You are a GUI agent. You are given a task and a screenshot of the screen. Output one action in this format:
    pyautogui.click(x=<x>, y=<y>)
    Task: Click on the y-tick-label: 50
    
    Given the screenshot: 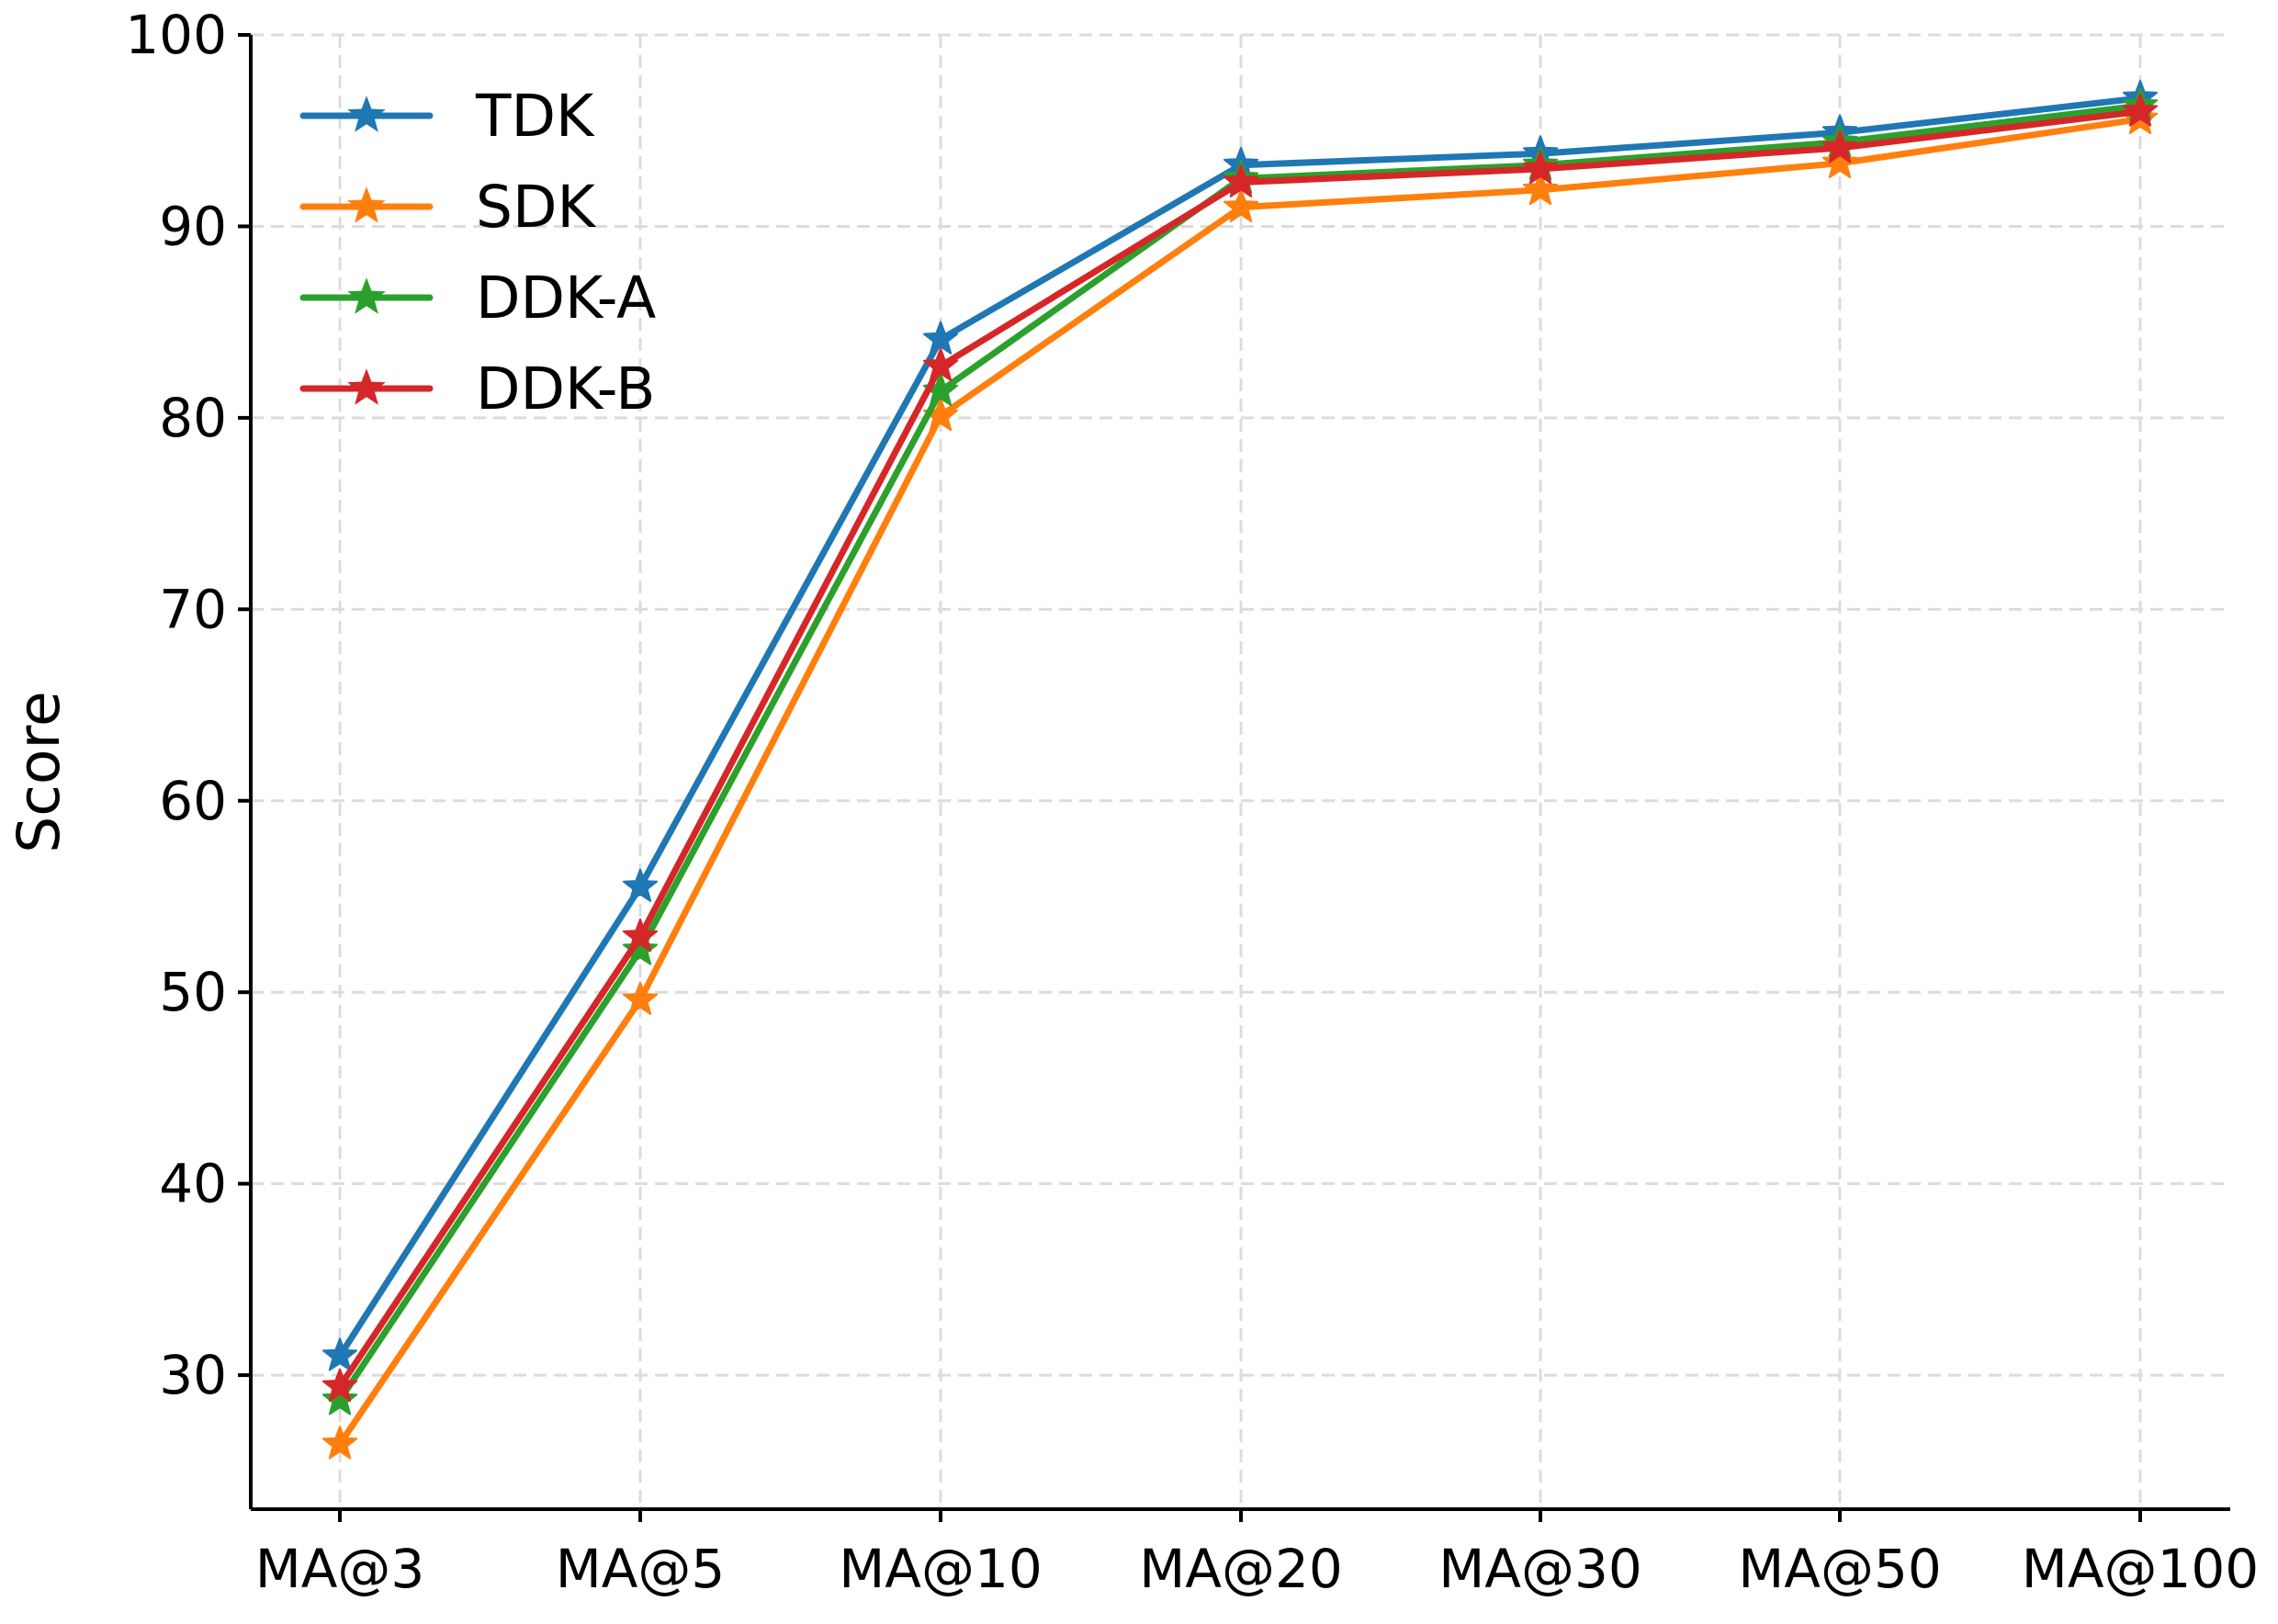 What is the action you would take?
    pyautogui.click(x=193, y=992)
    